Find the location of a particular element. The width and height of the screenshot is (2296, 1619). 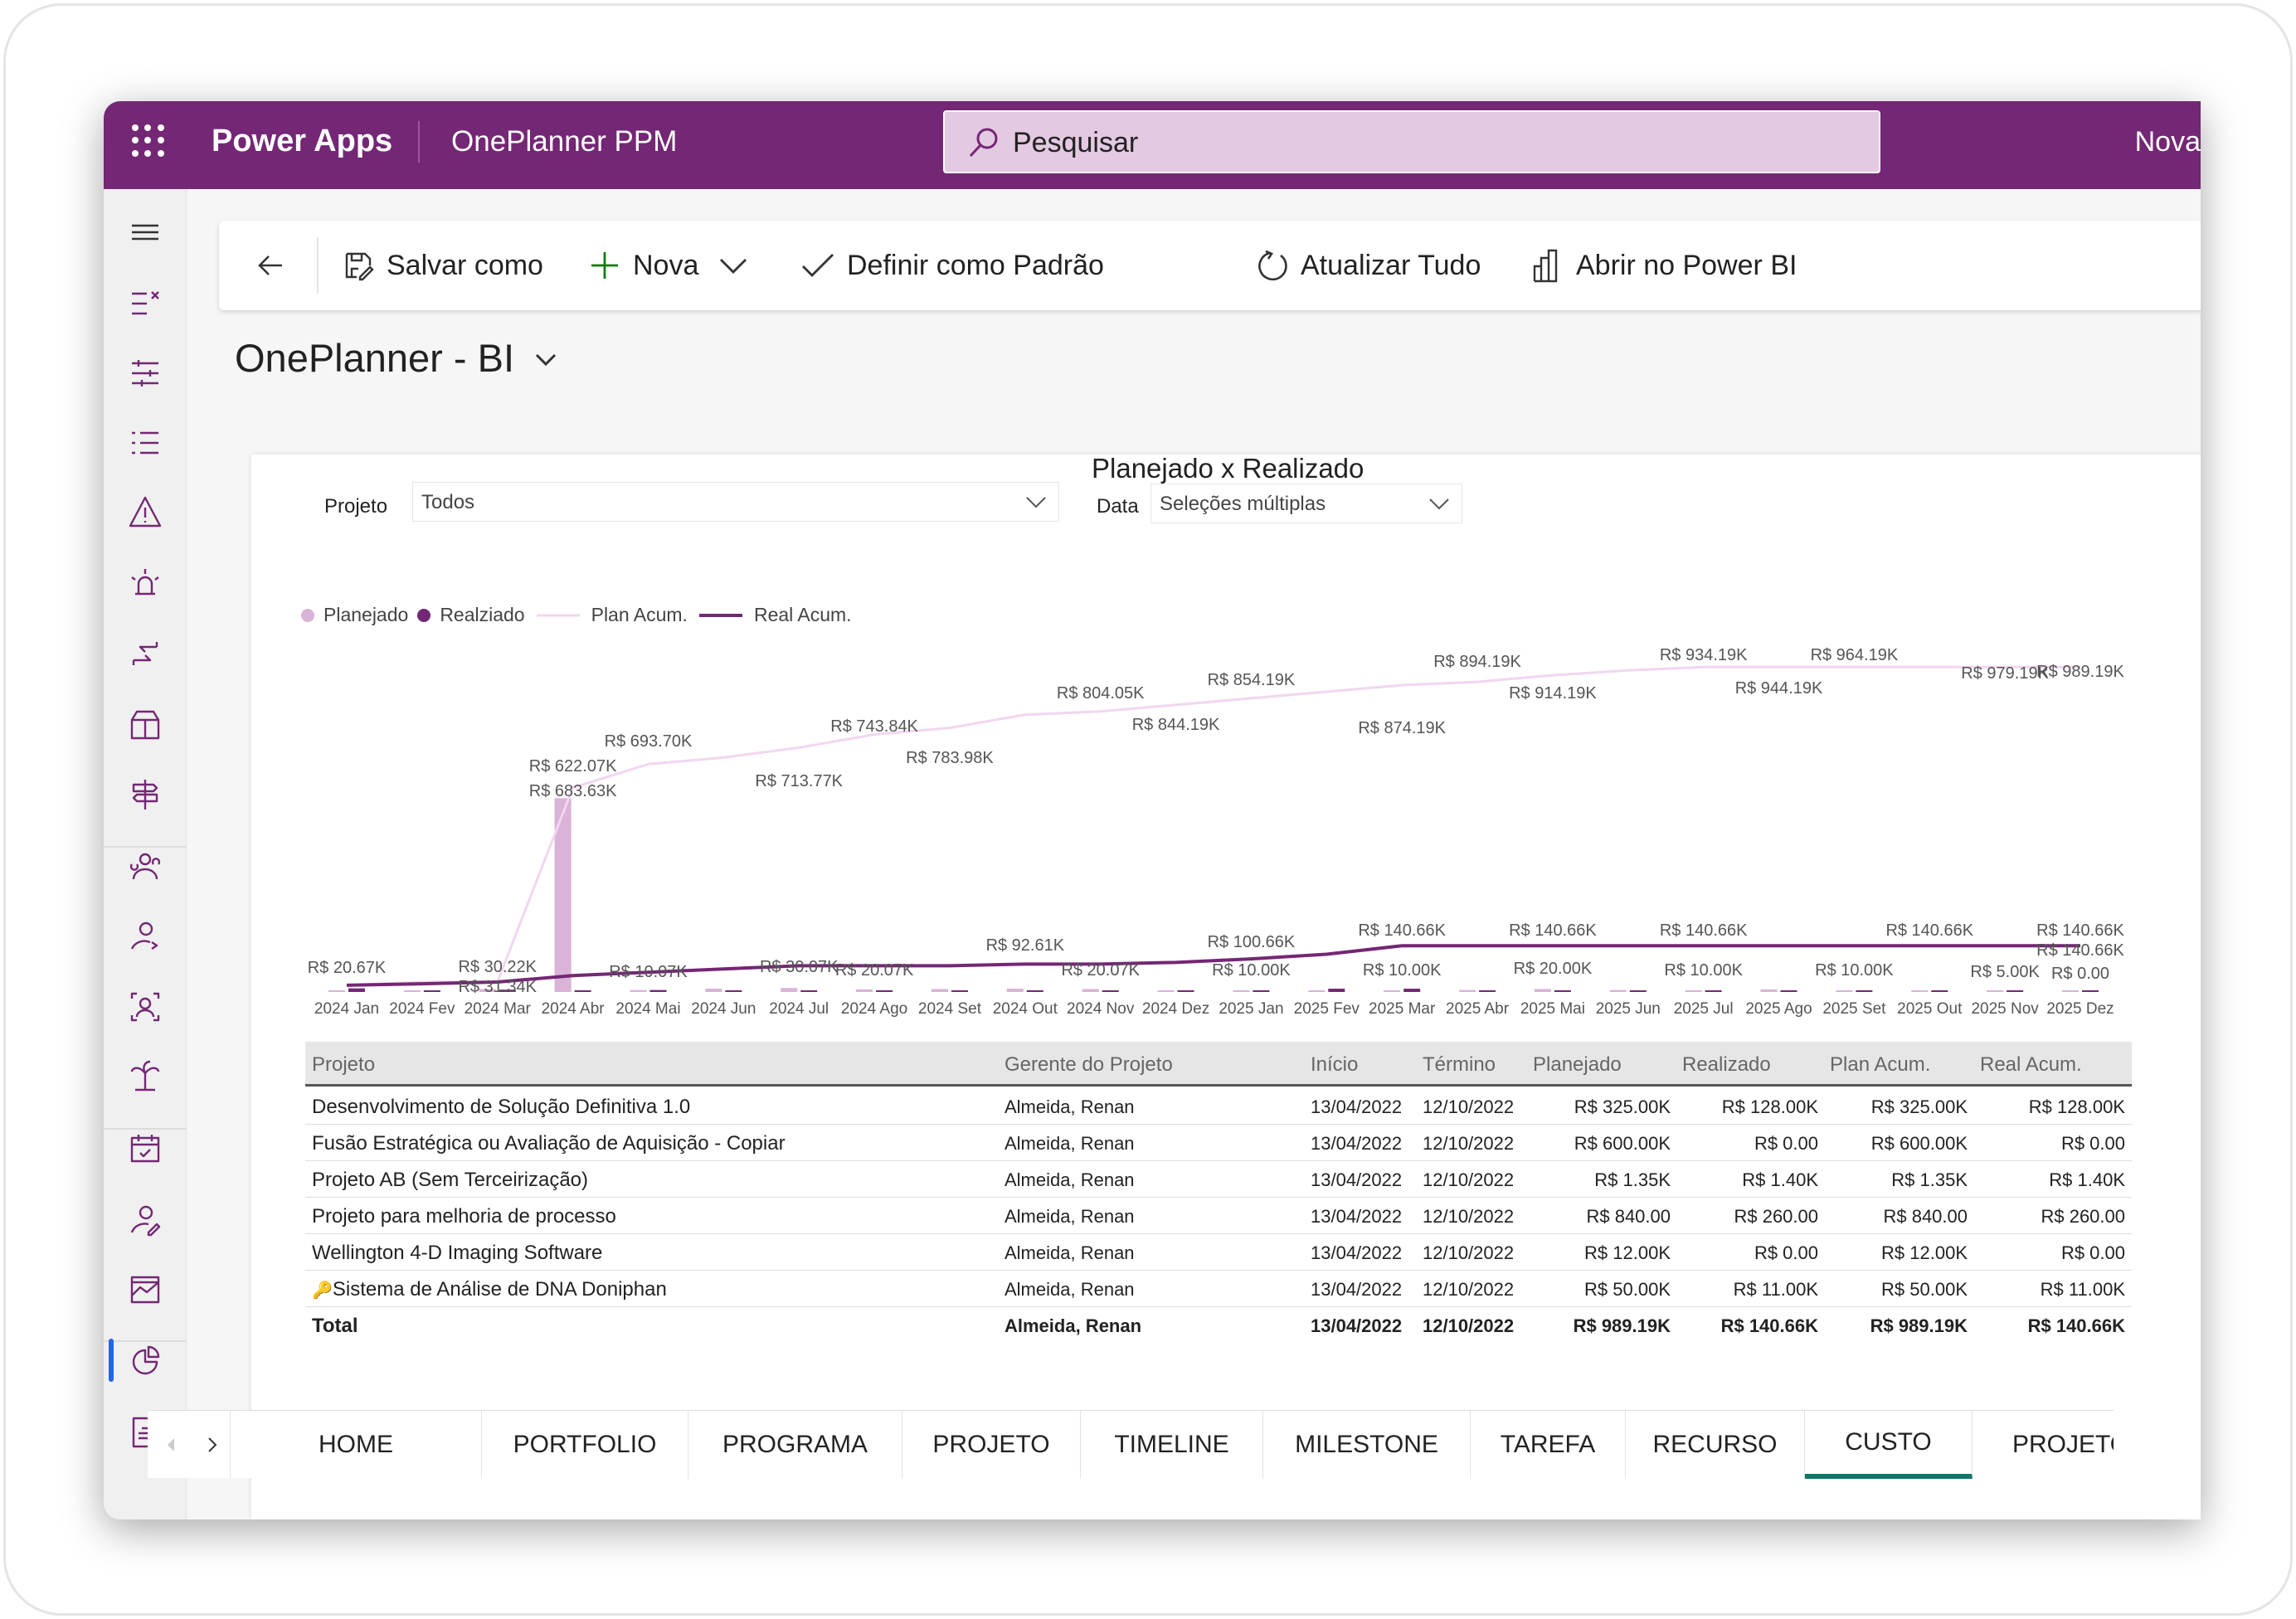

search-input: Pesquisar is located at coordinates (1076, 142).